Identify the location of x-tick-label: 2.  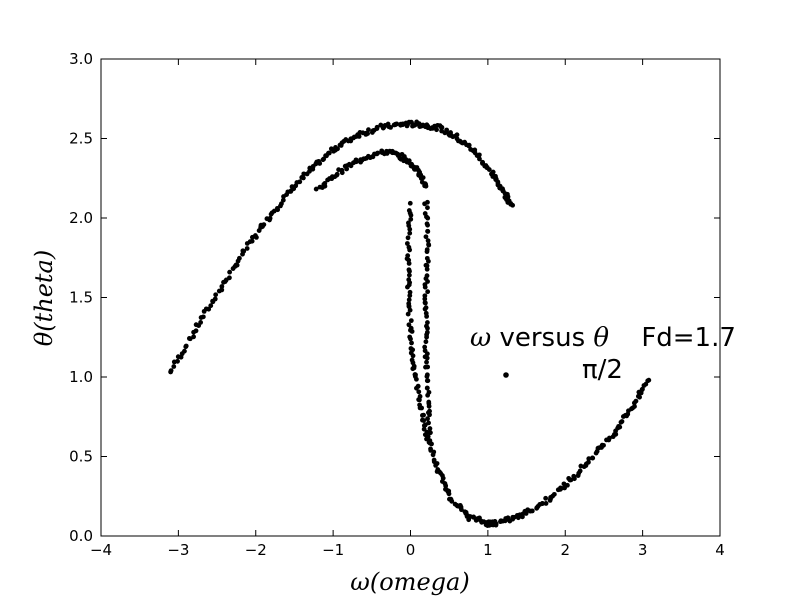
(565, 550).